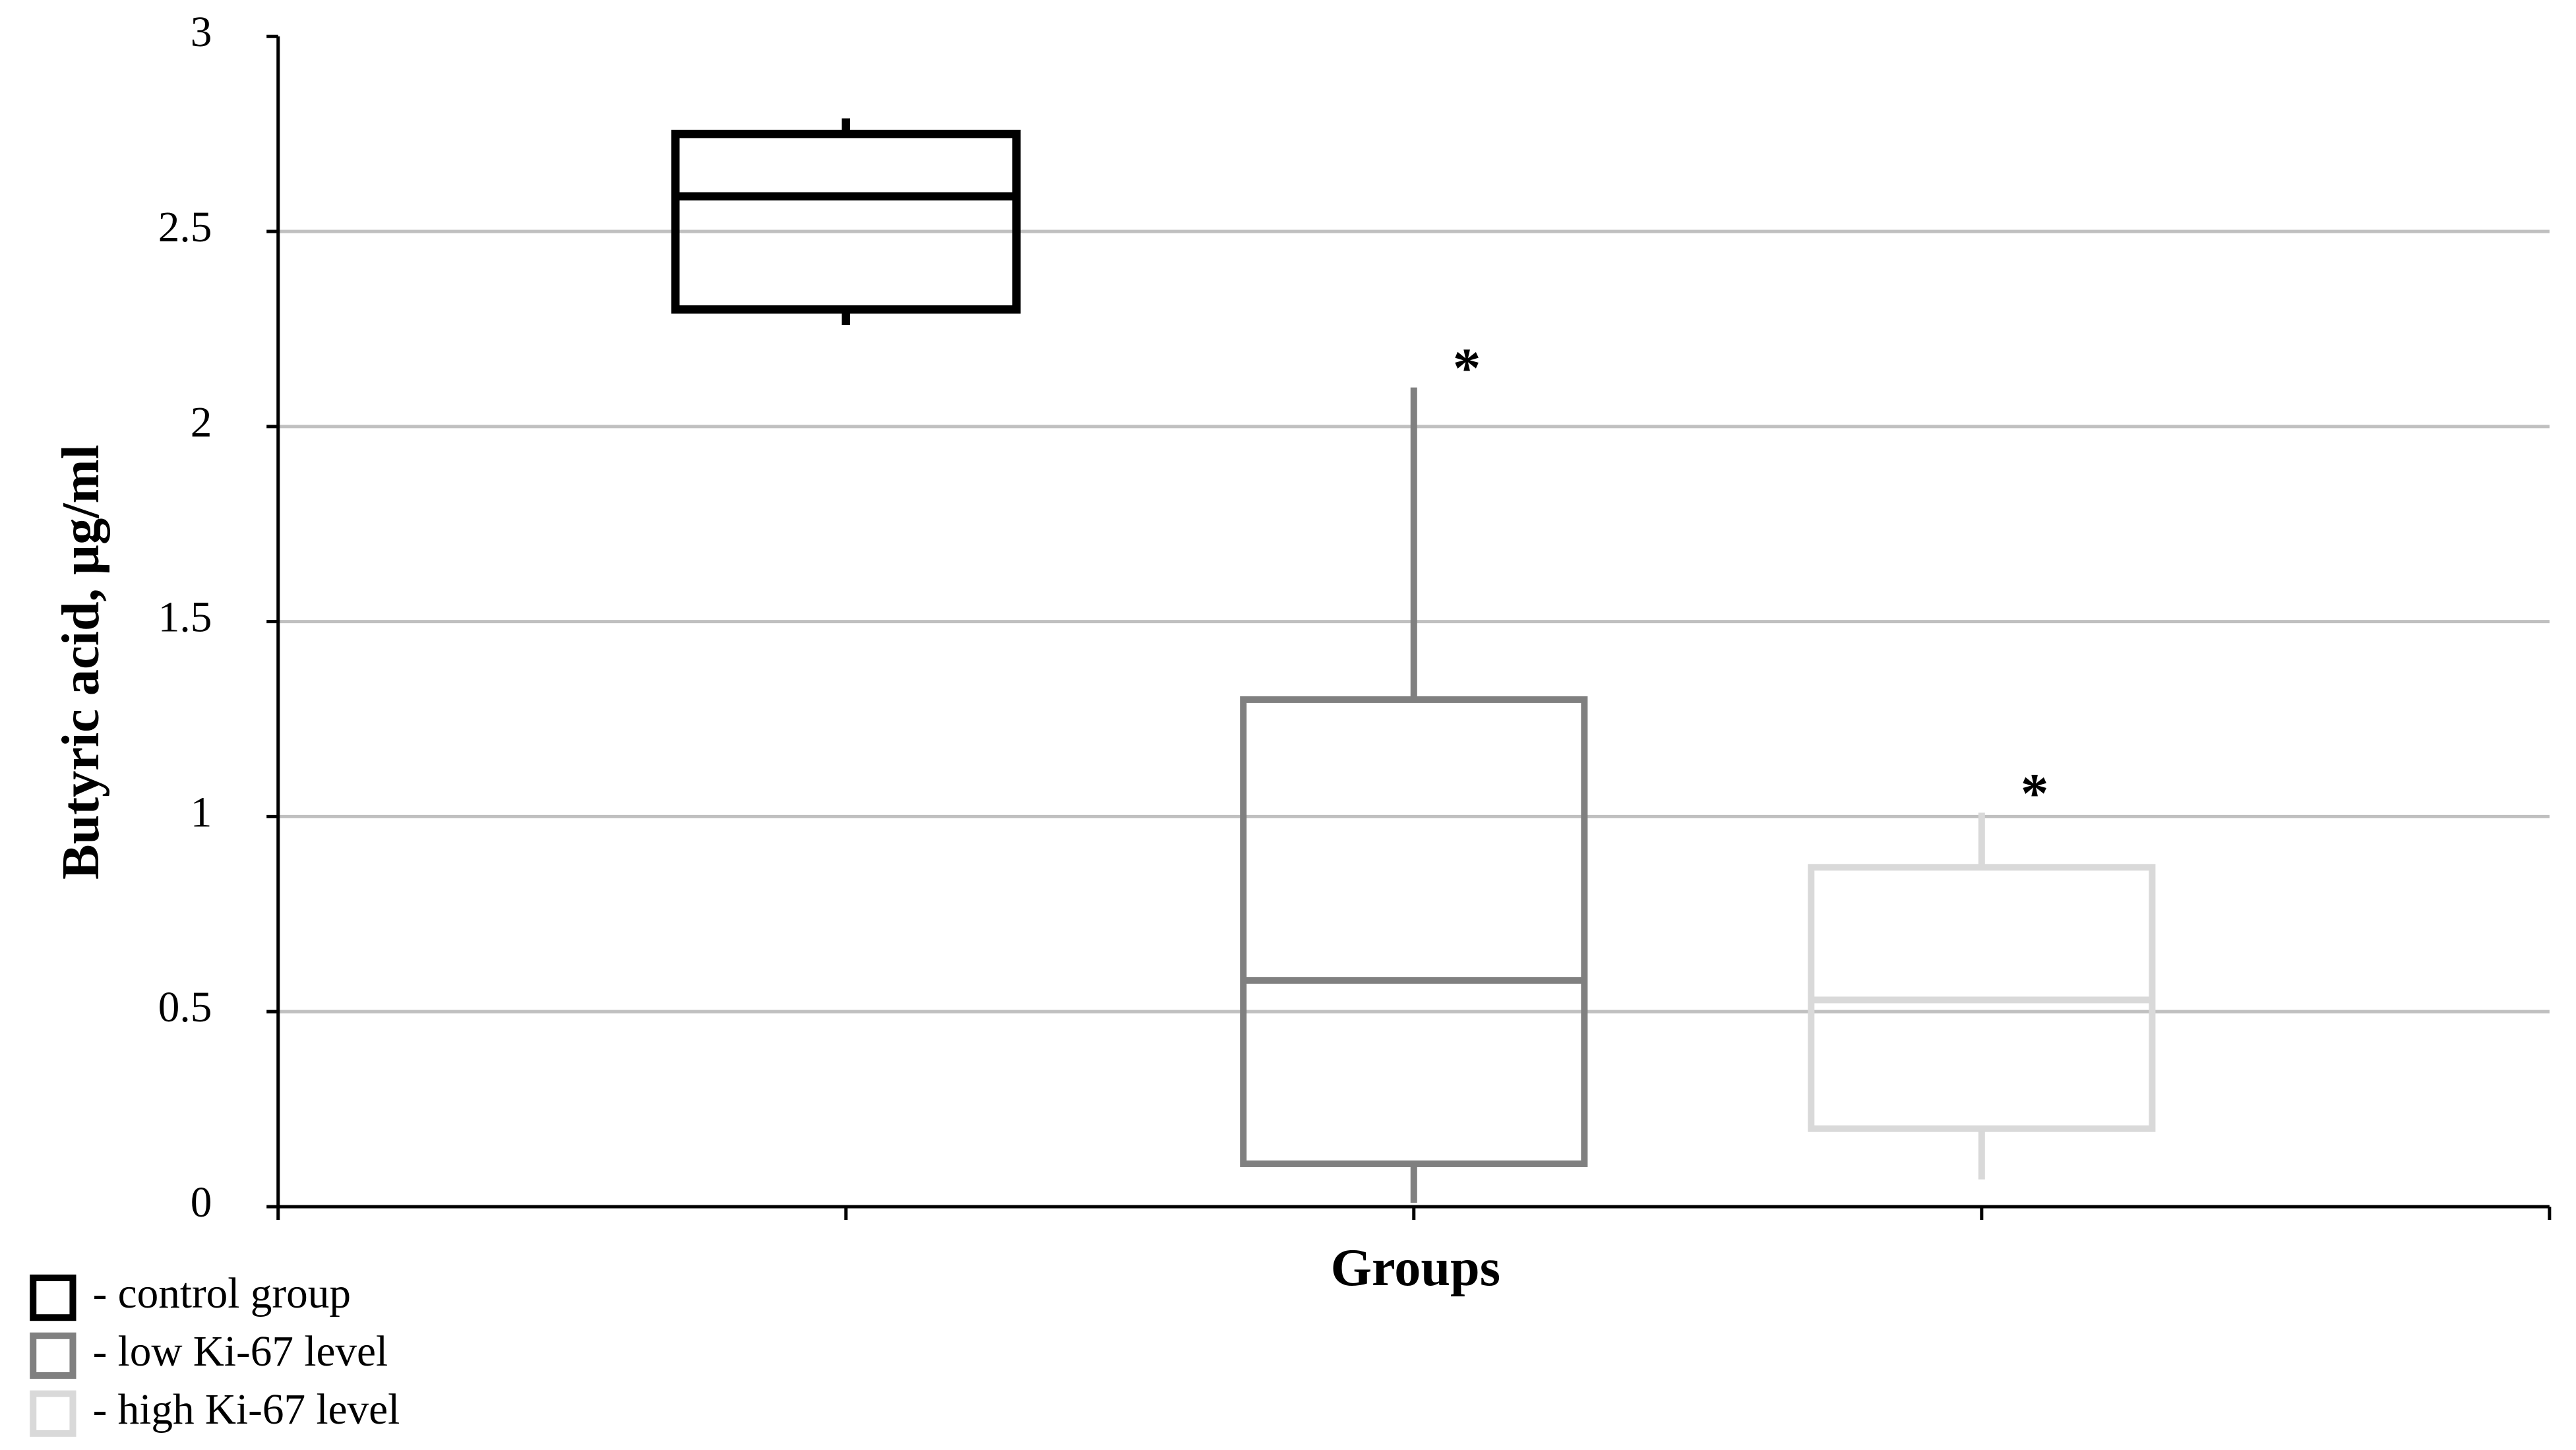  Describe the element at coordinates (201, 1202) in the screenshot. I see `y-tick-label: 0` at that location.